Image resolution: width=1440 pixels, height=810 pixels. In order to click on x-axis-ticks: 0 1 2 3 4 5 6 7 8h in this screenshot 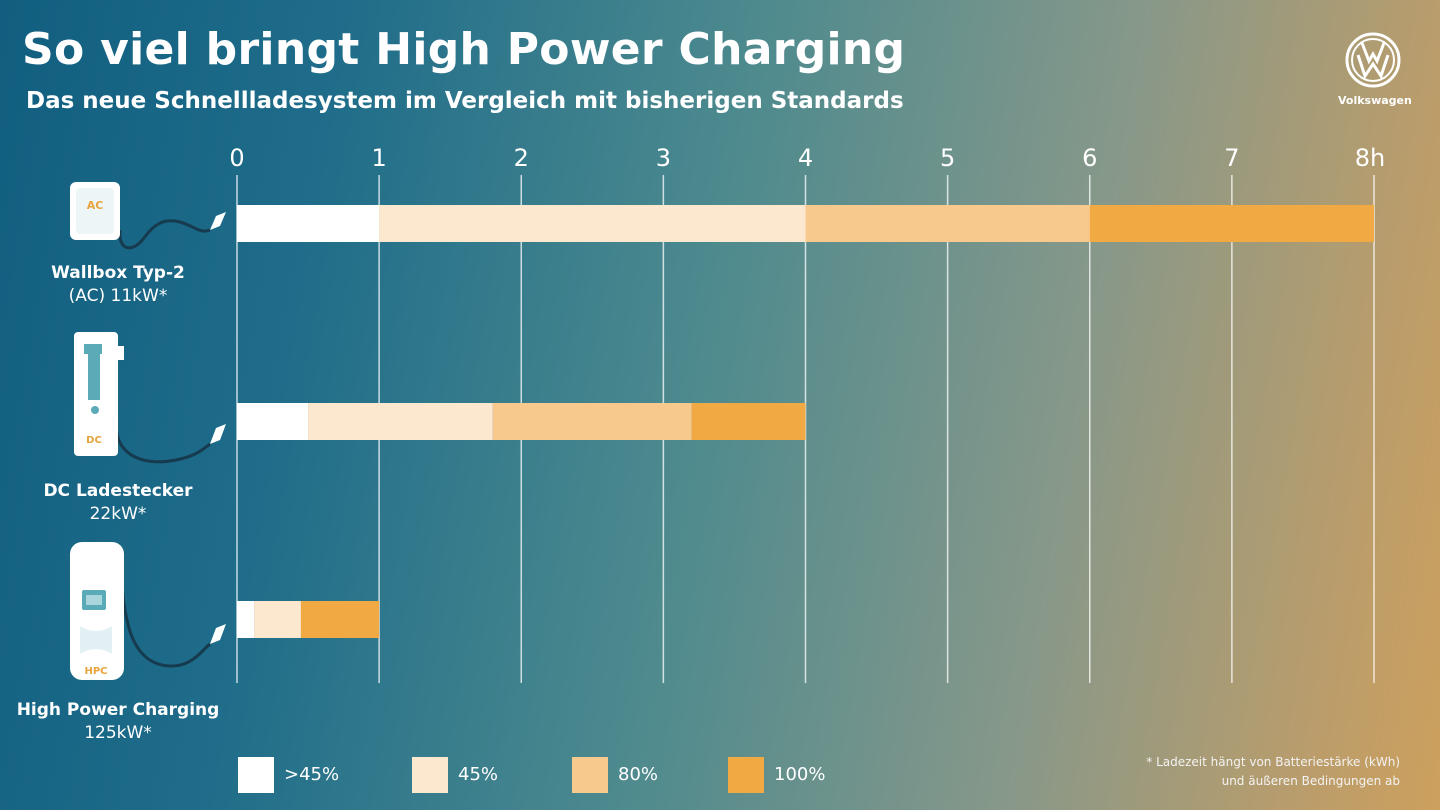, I will do `click(807, 158)`.